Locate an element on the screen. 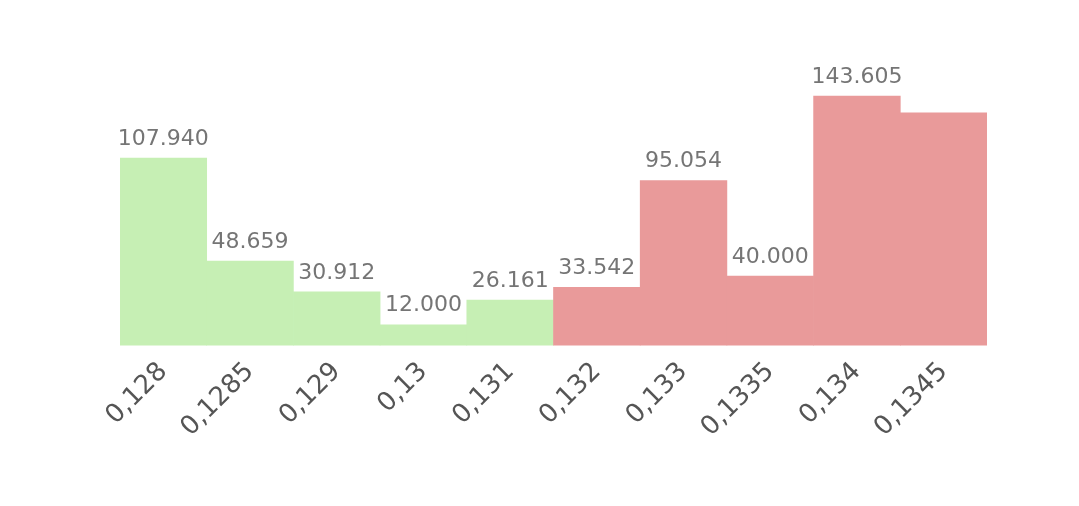 The image size is (1079, 506). data-label: 48.659 is located at coordinates (250, 240).